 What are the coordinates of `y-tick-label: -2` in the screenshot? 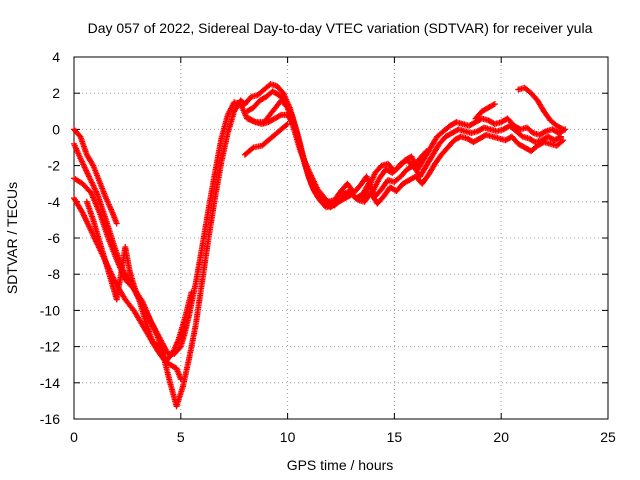 It's located at (54, 166).